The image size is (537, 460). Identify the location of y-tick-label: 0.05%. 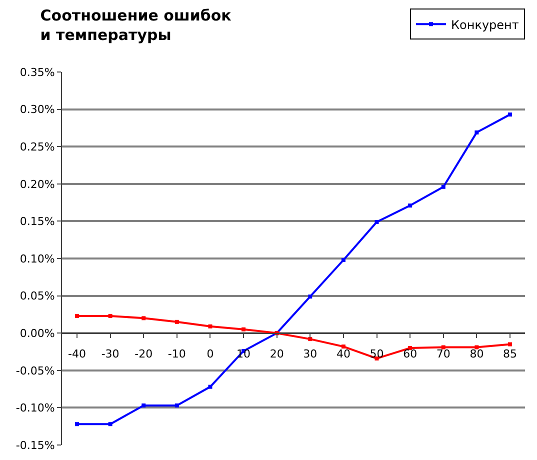
(37, 296).